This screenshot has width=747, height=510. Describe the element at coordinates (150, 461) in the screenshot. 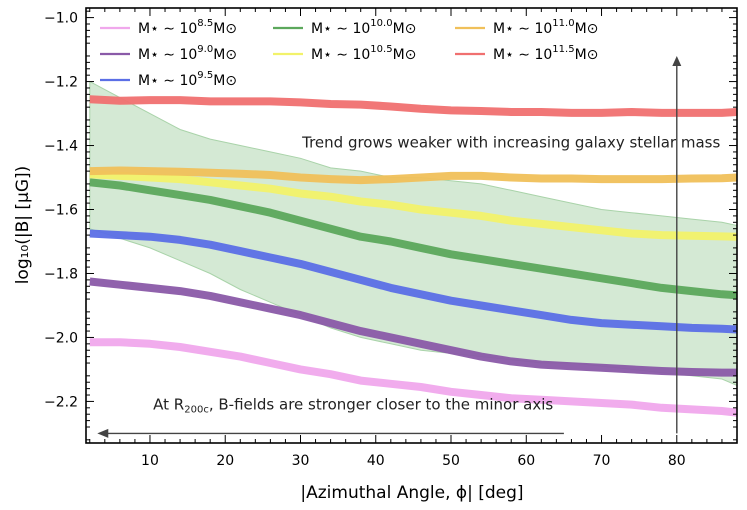

I see `x-tick-label: 10` at that location.